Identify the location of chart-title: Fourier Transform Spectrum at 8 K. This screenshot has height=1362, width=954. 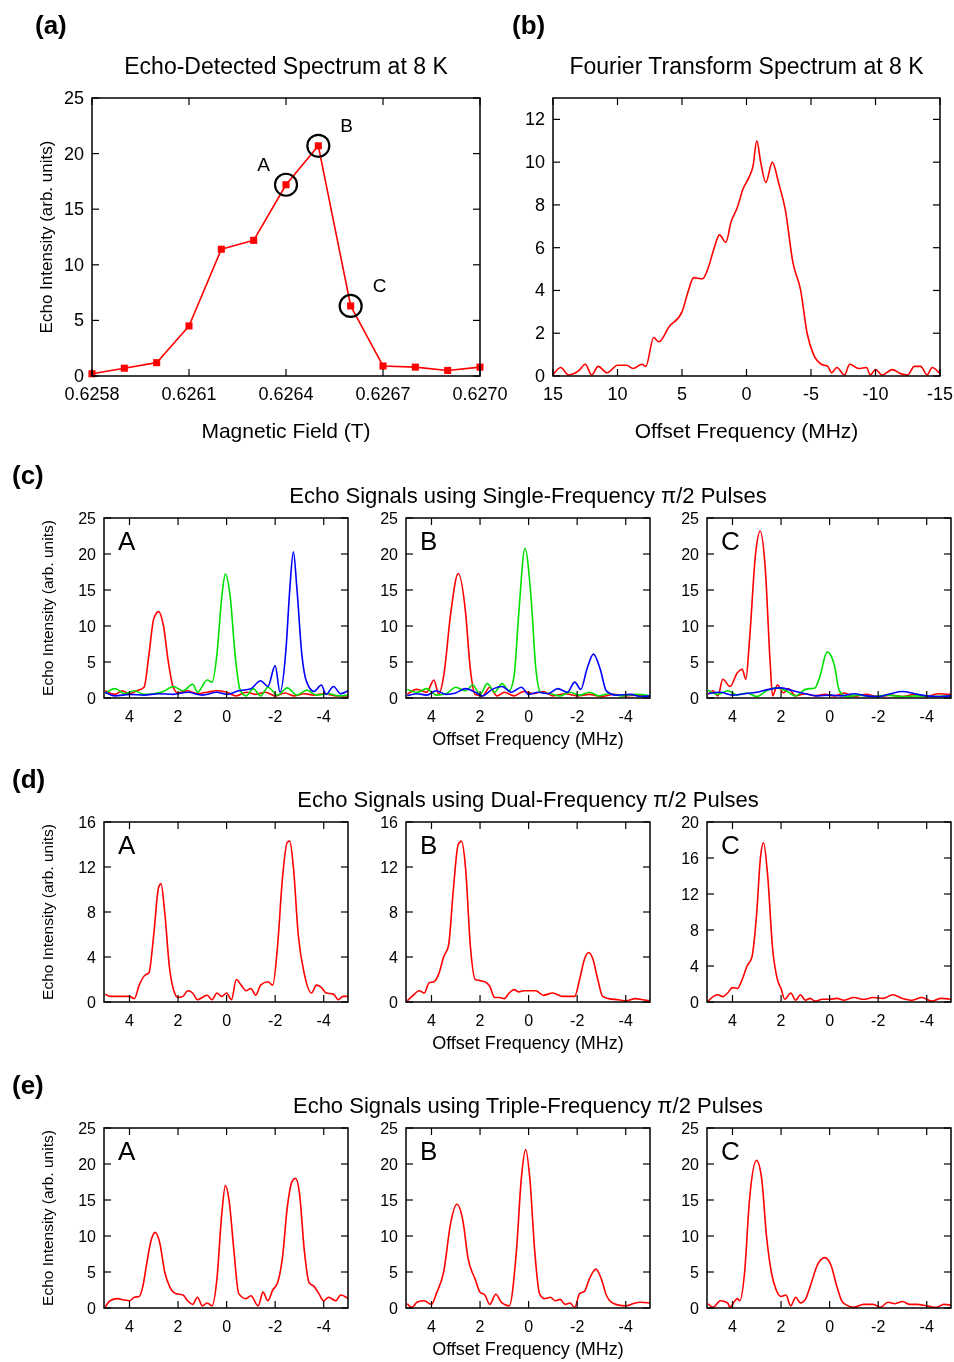
(747, 66).